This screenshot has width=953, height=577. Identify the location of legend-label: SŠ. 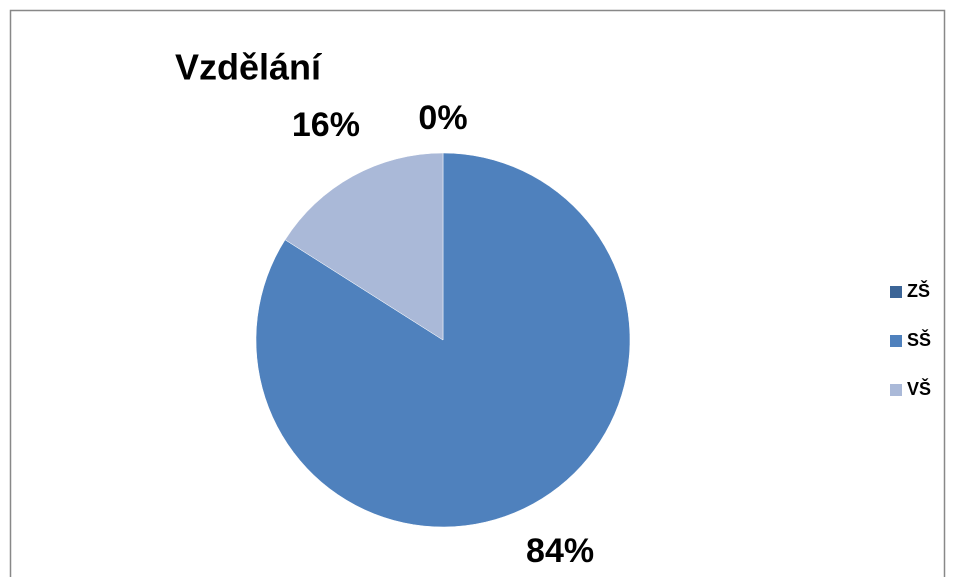
(919, 339).